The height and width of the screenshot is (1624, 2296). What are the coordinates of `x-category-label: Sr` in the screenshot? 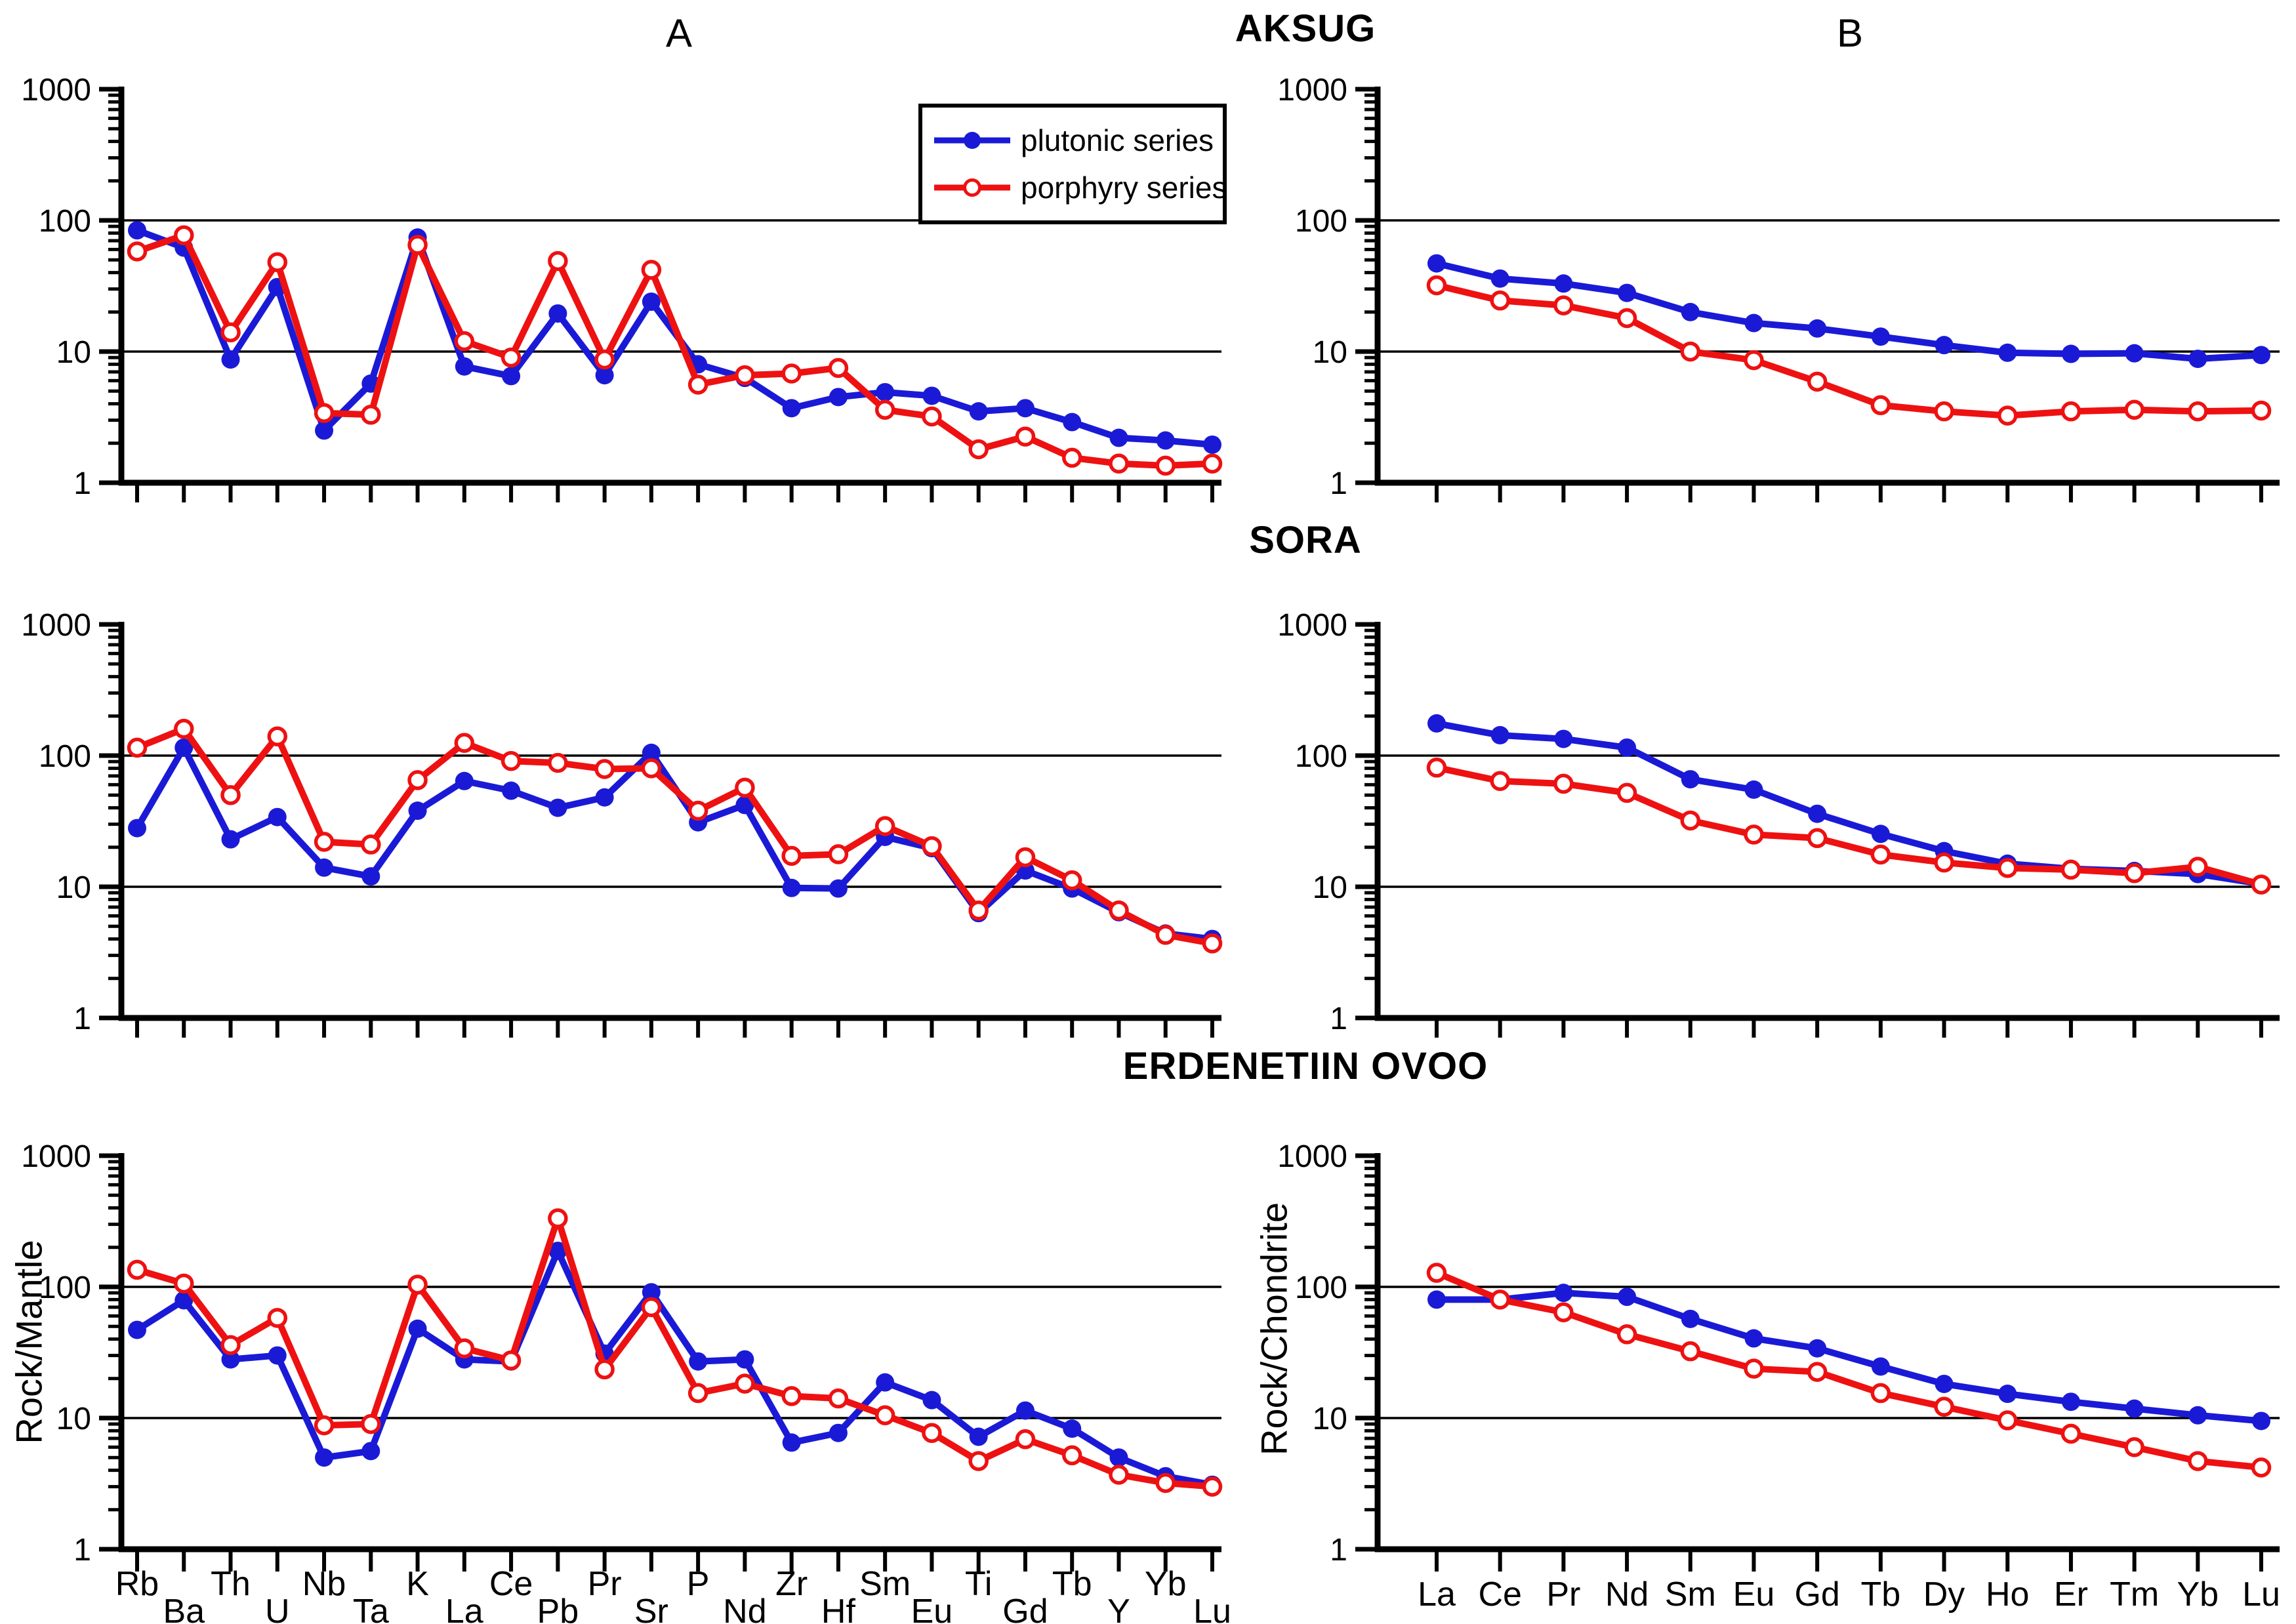 It's located at (651, 1609).